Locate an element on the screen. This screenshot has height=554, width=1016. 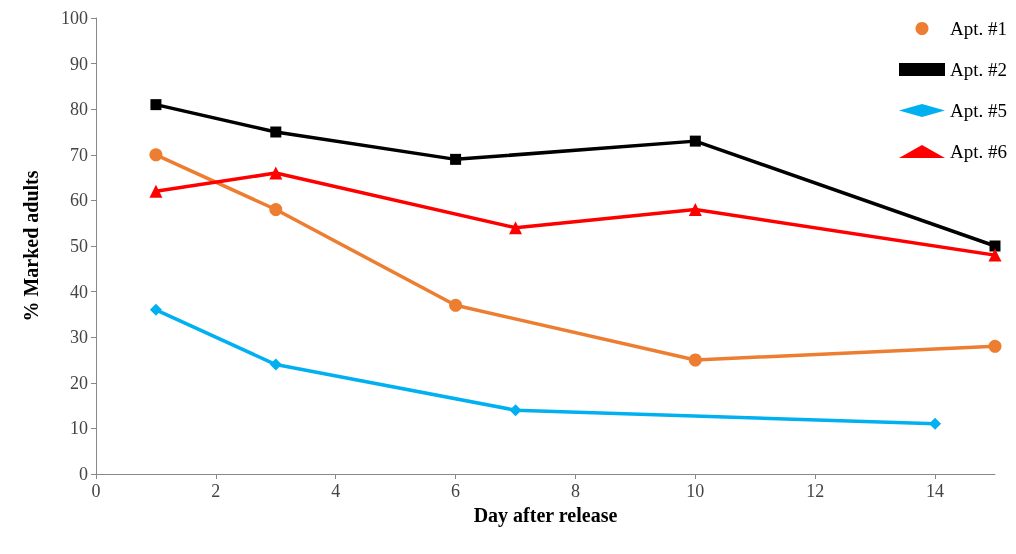
y-tick-label: 60 is located at coordinates (79, 200).